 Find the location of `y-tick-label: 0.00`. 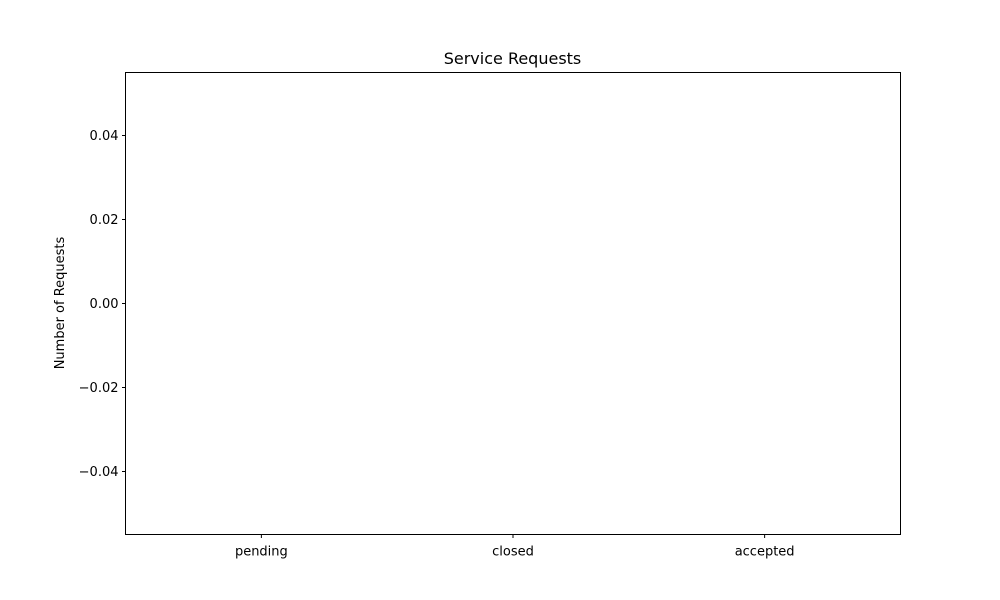

y-tick-label: 0.00 is located at coordinates (104, 304).